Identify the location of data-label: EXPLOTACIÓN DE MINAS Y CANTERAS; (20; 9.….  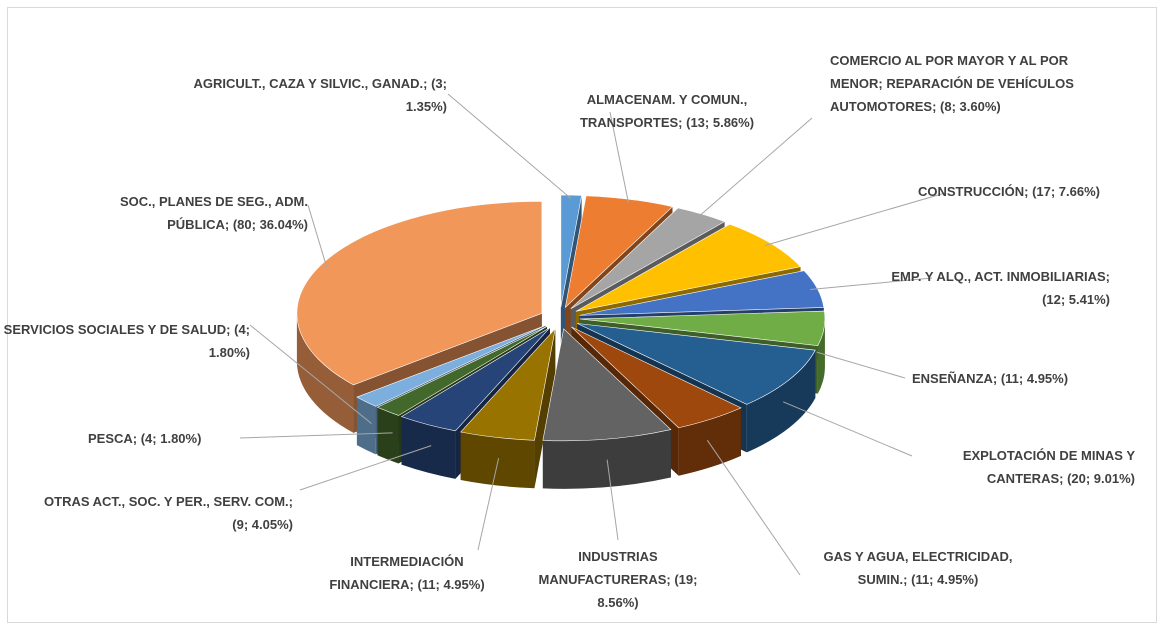
(1048, 467).